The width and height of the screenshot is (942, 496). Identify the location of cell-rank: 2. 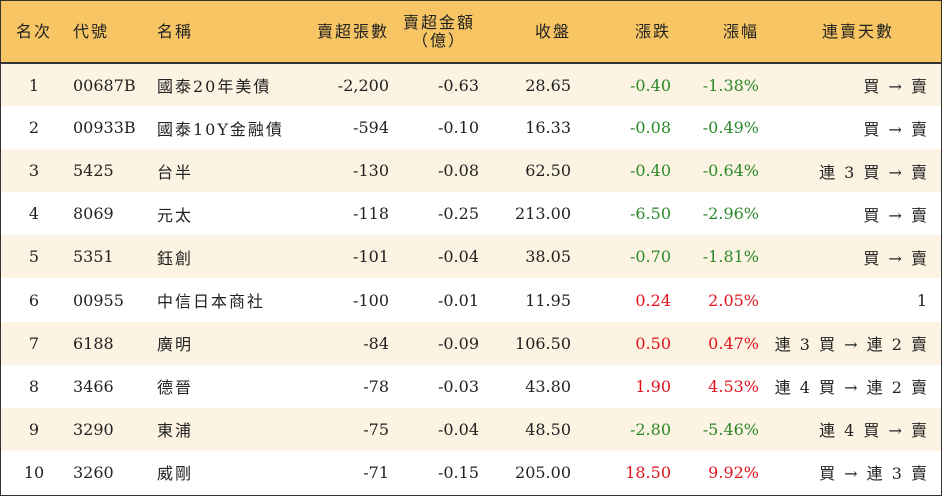
(34, 128).